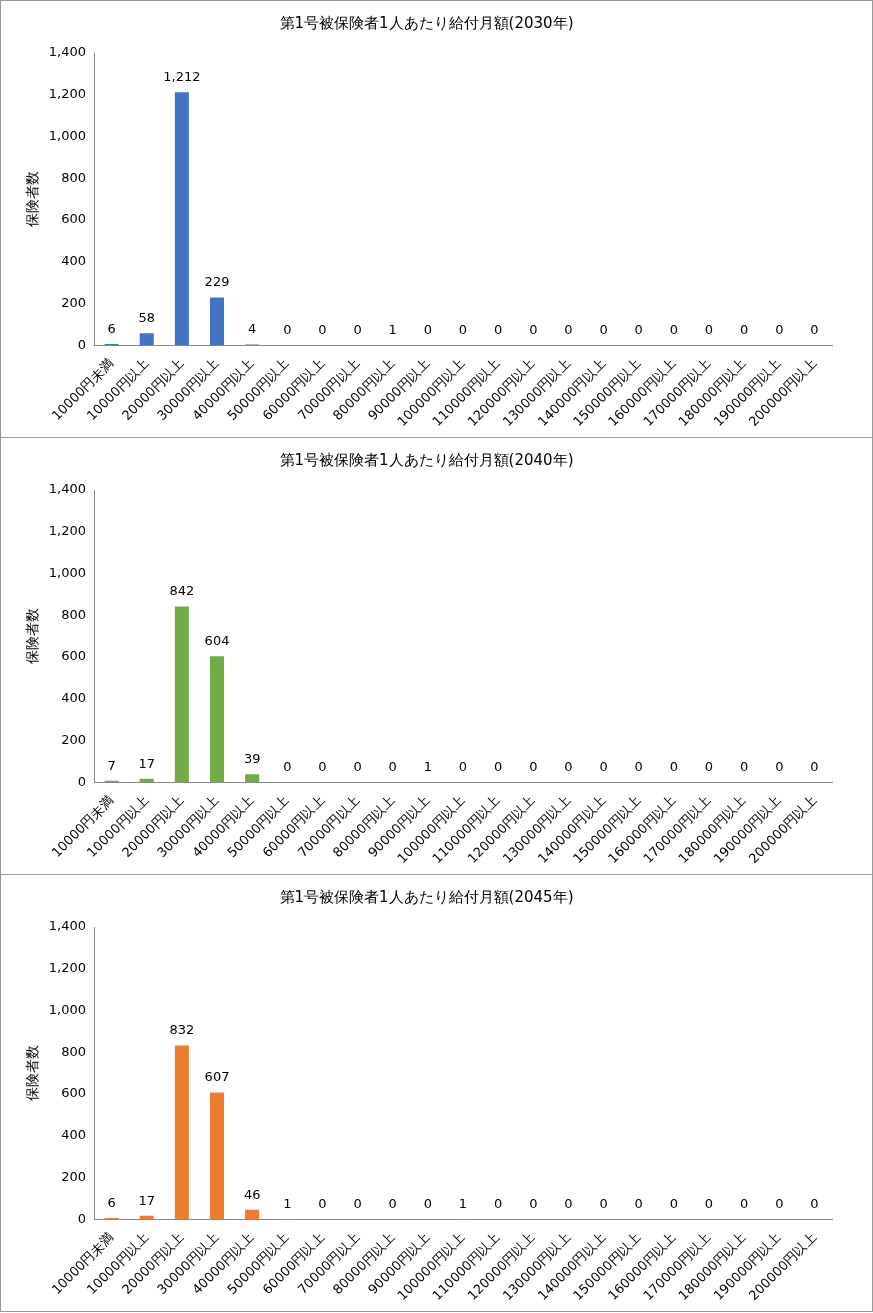 This screenshot has height=1313, width=873. Describe the element at coordinates (111, 765) in the screenshot. I see `data-label: 7` at that location.